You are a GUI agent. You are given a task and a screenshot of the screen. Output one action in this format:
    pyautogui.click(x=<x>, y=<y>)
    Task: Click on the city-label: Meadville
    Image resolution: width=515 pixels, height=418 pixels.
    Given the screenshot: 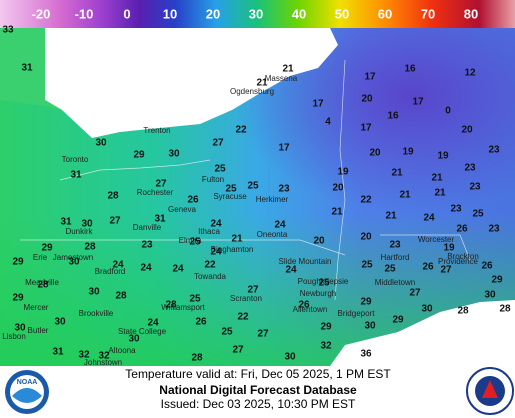 What is the action you would take?
    pyautogui.click(x=42, y=282)
    